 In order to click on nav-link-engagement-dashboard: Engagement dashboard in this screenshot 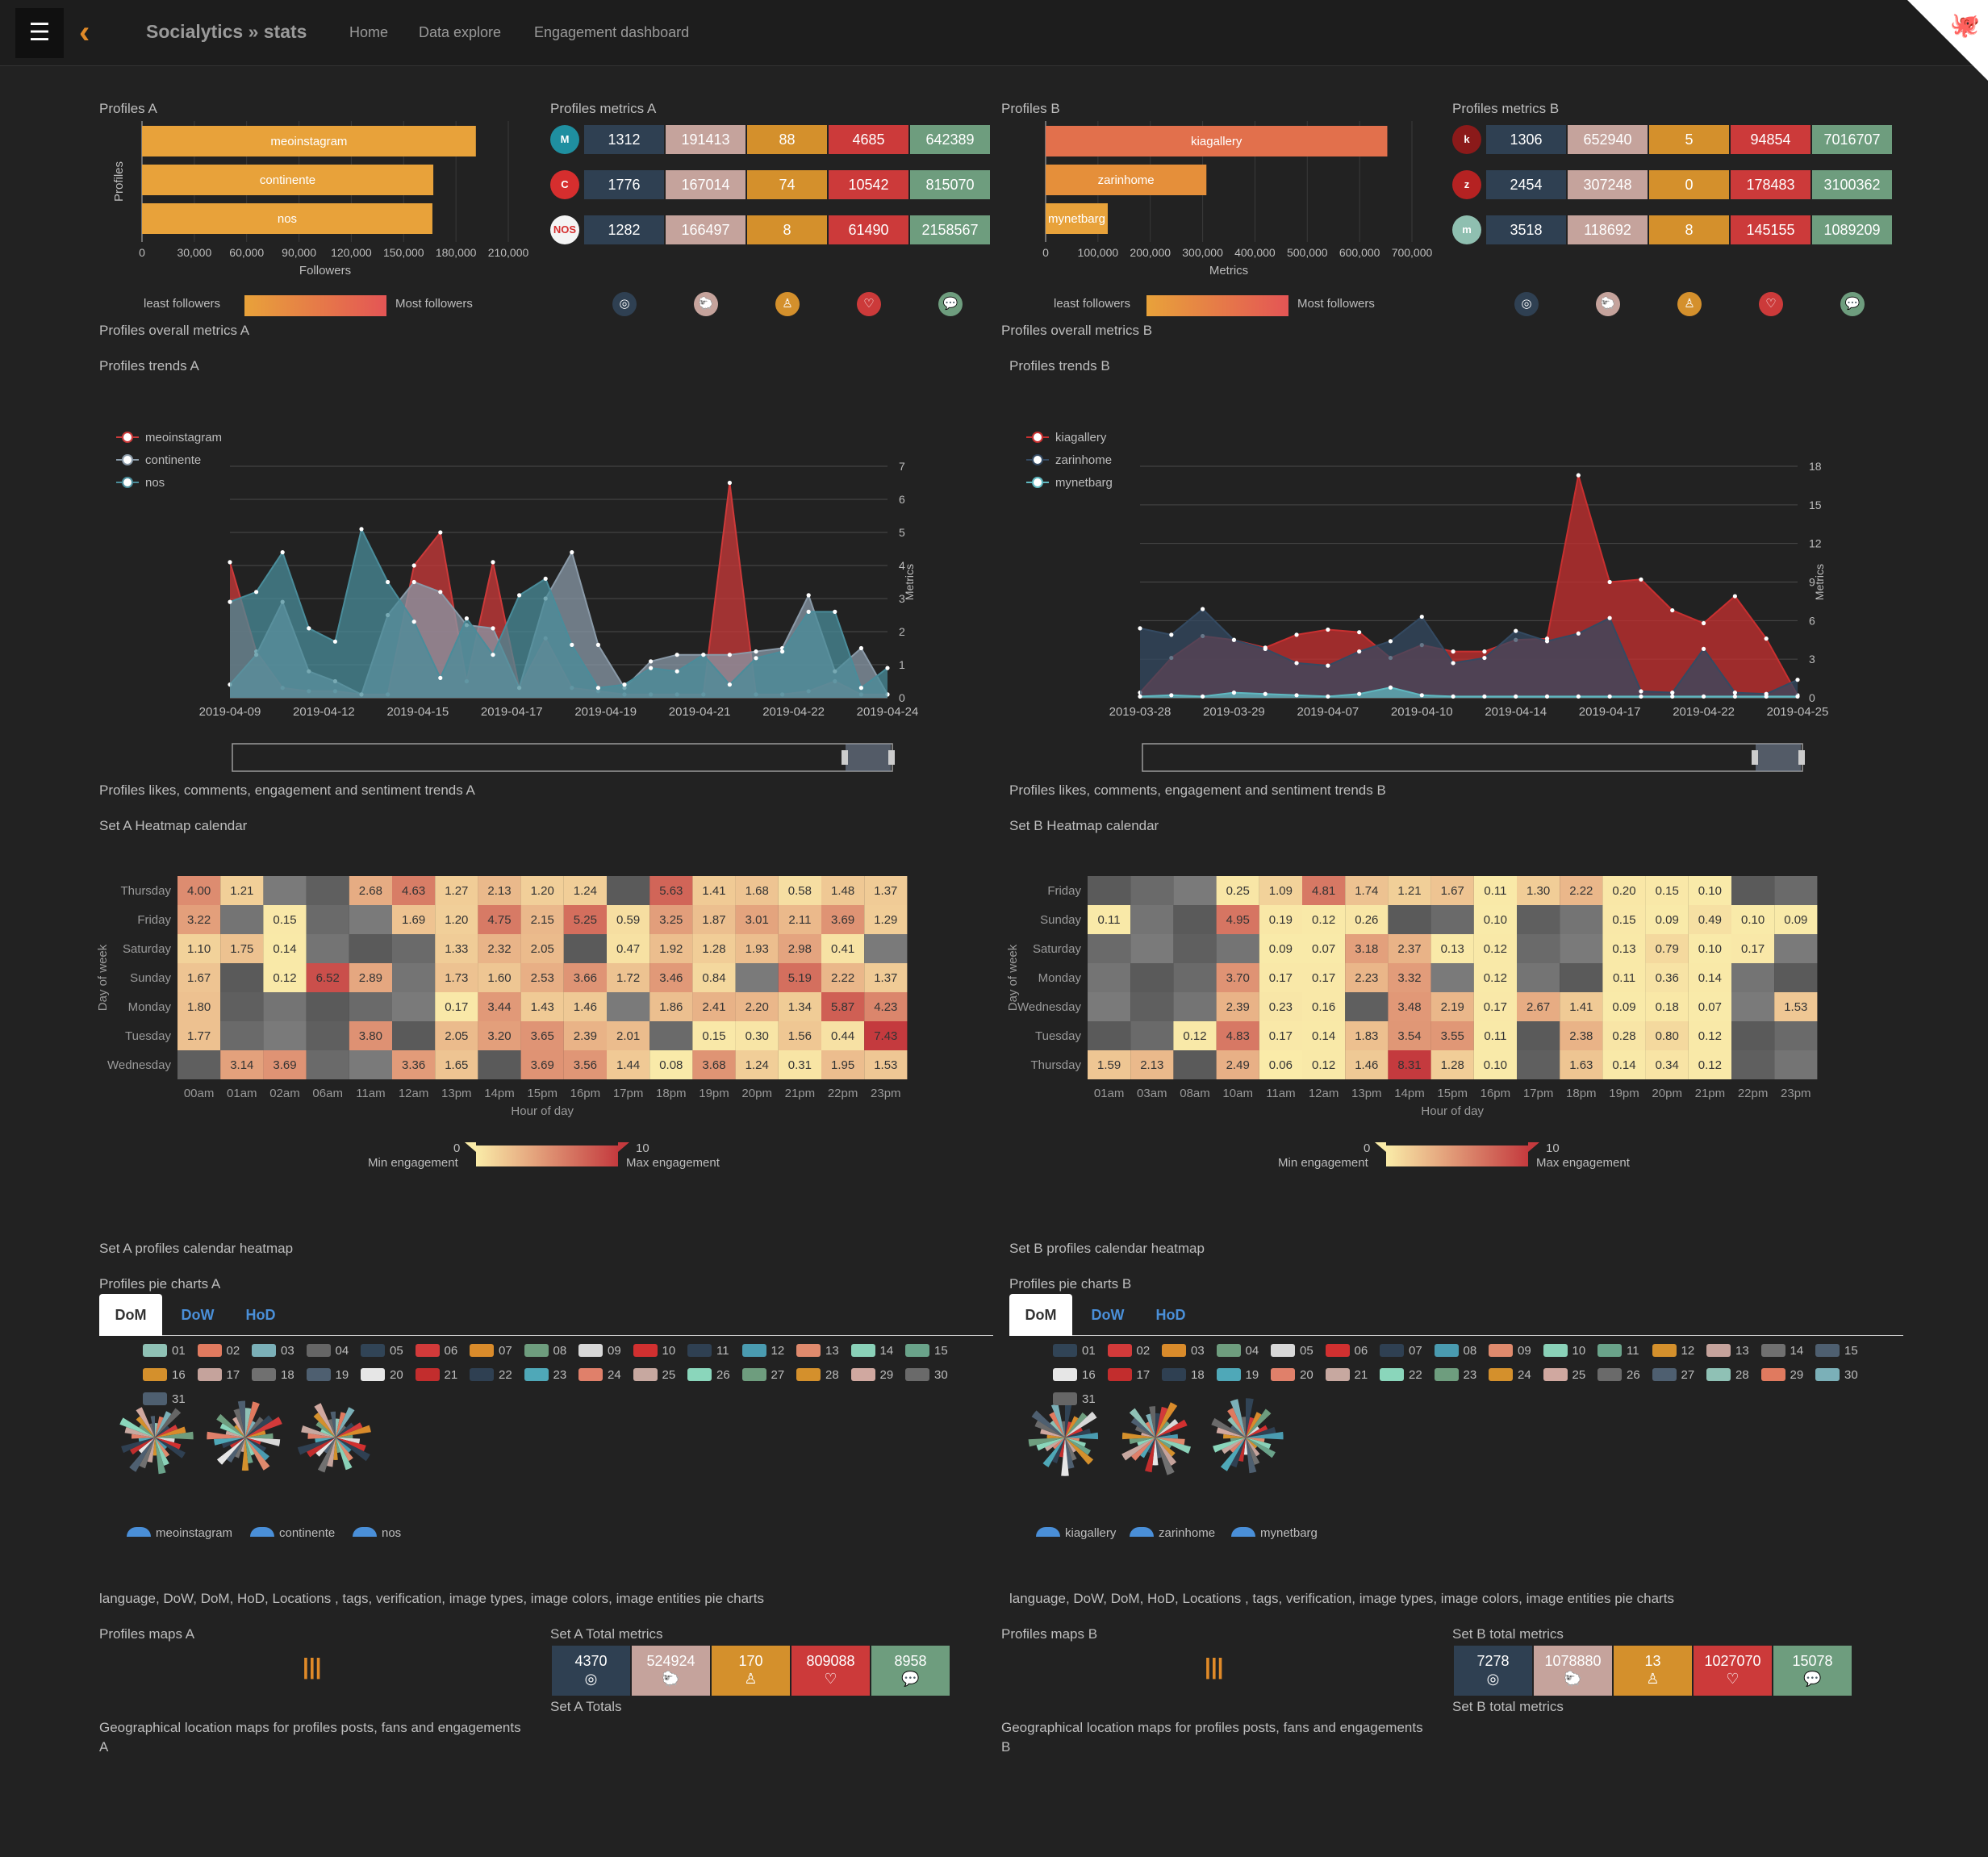, I will do `click(612, 32)`.